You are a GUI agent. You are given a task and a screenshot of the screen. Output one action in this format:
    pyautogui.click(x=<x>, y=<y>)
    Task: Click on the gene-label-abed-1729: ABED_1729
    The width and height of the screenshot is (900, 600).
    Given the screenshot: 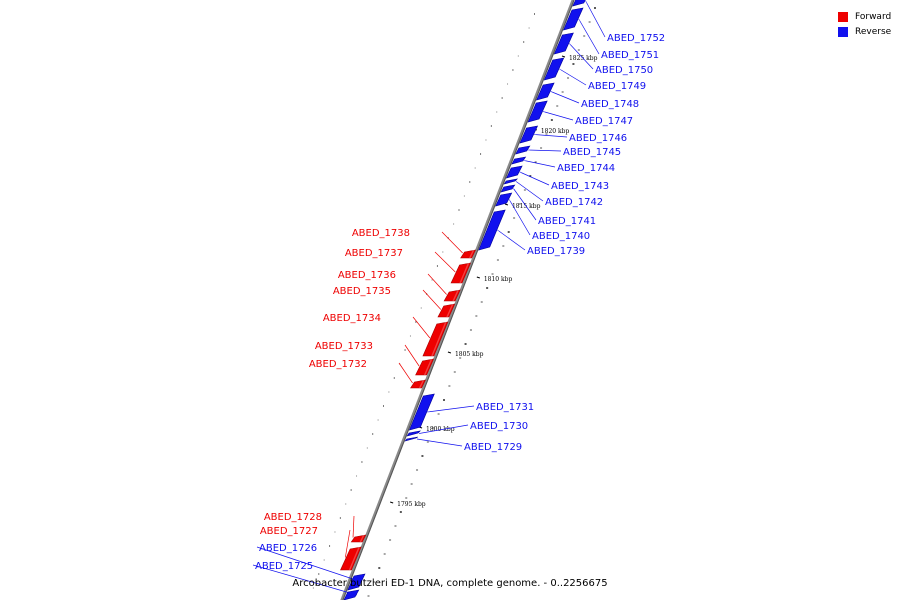 What is the action you would take?
    pyautogui.click(x=493, y=447)
    